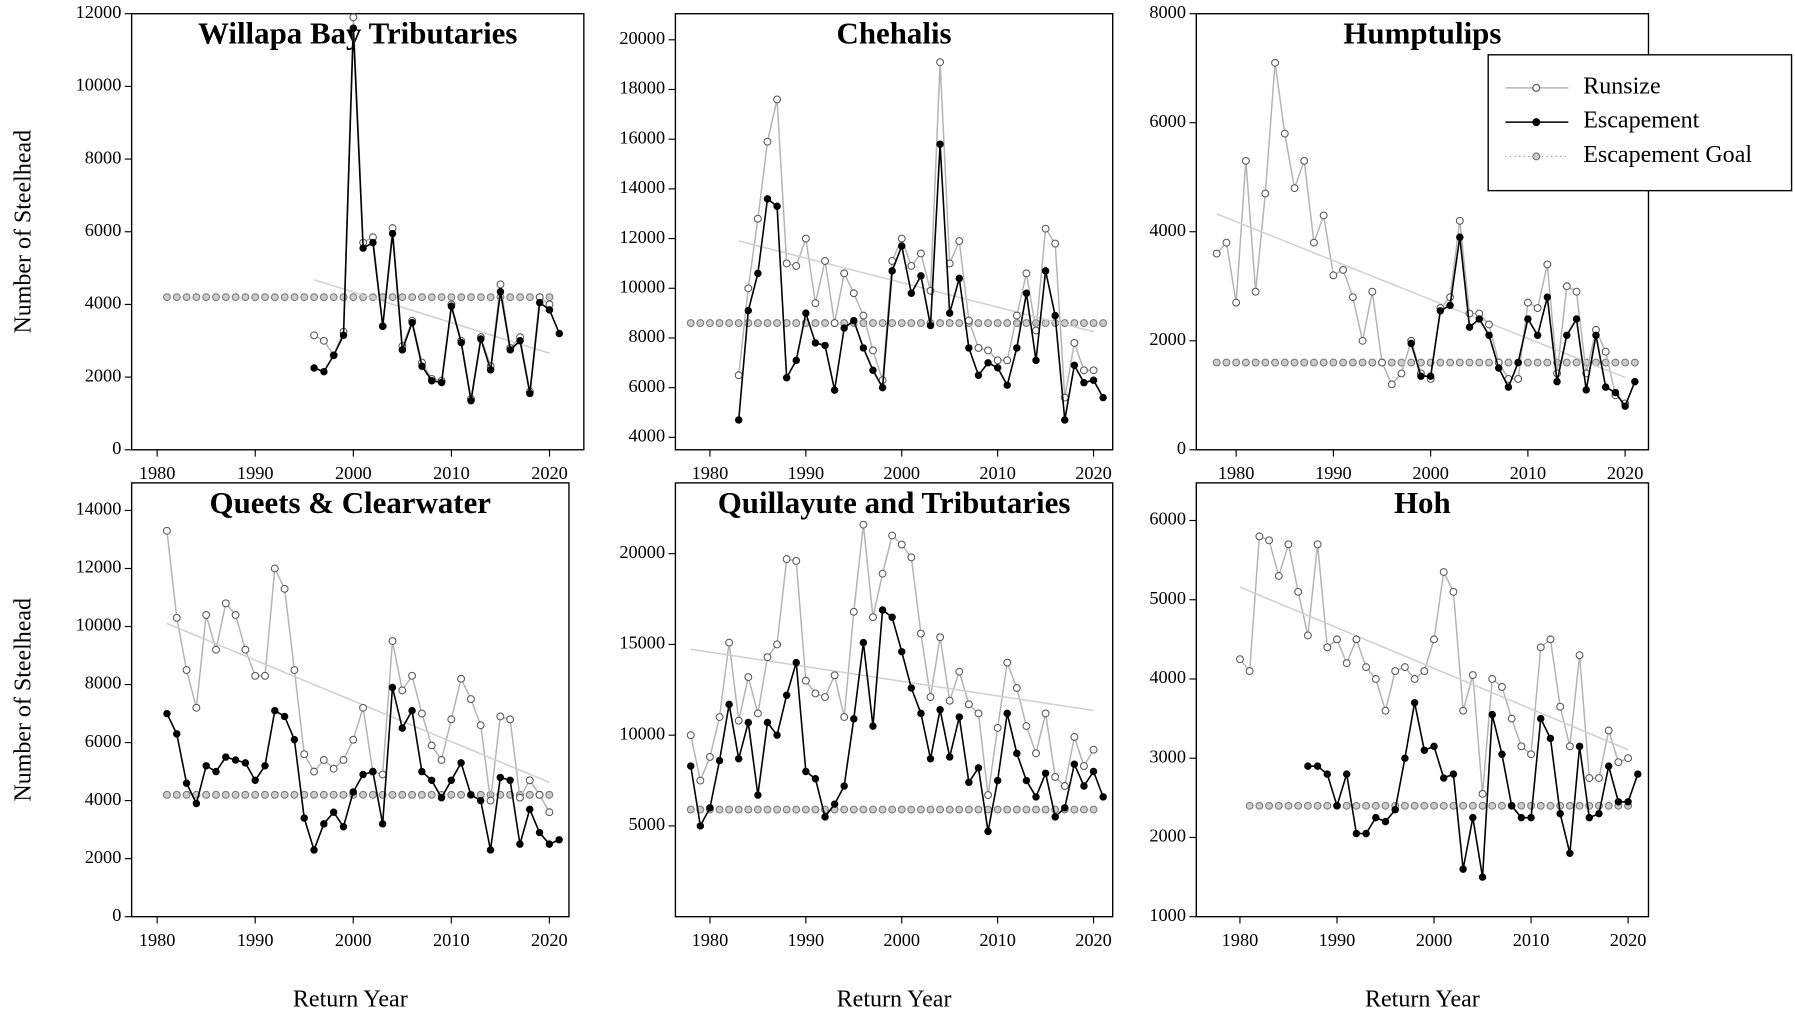 This screenshot has width=1795, height=1016. Describe the element at coordinates (351, 503) in the screenshot. I see `panel-title: Queets & Clearwater` at that location.